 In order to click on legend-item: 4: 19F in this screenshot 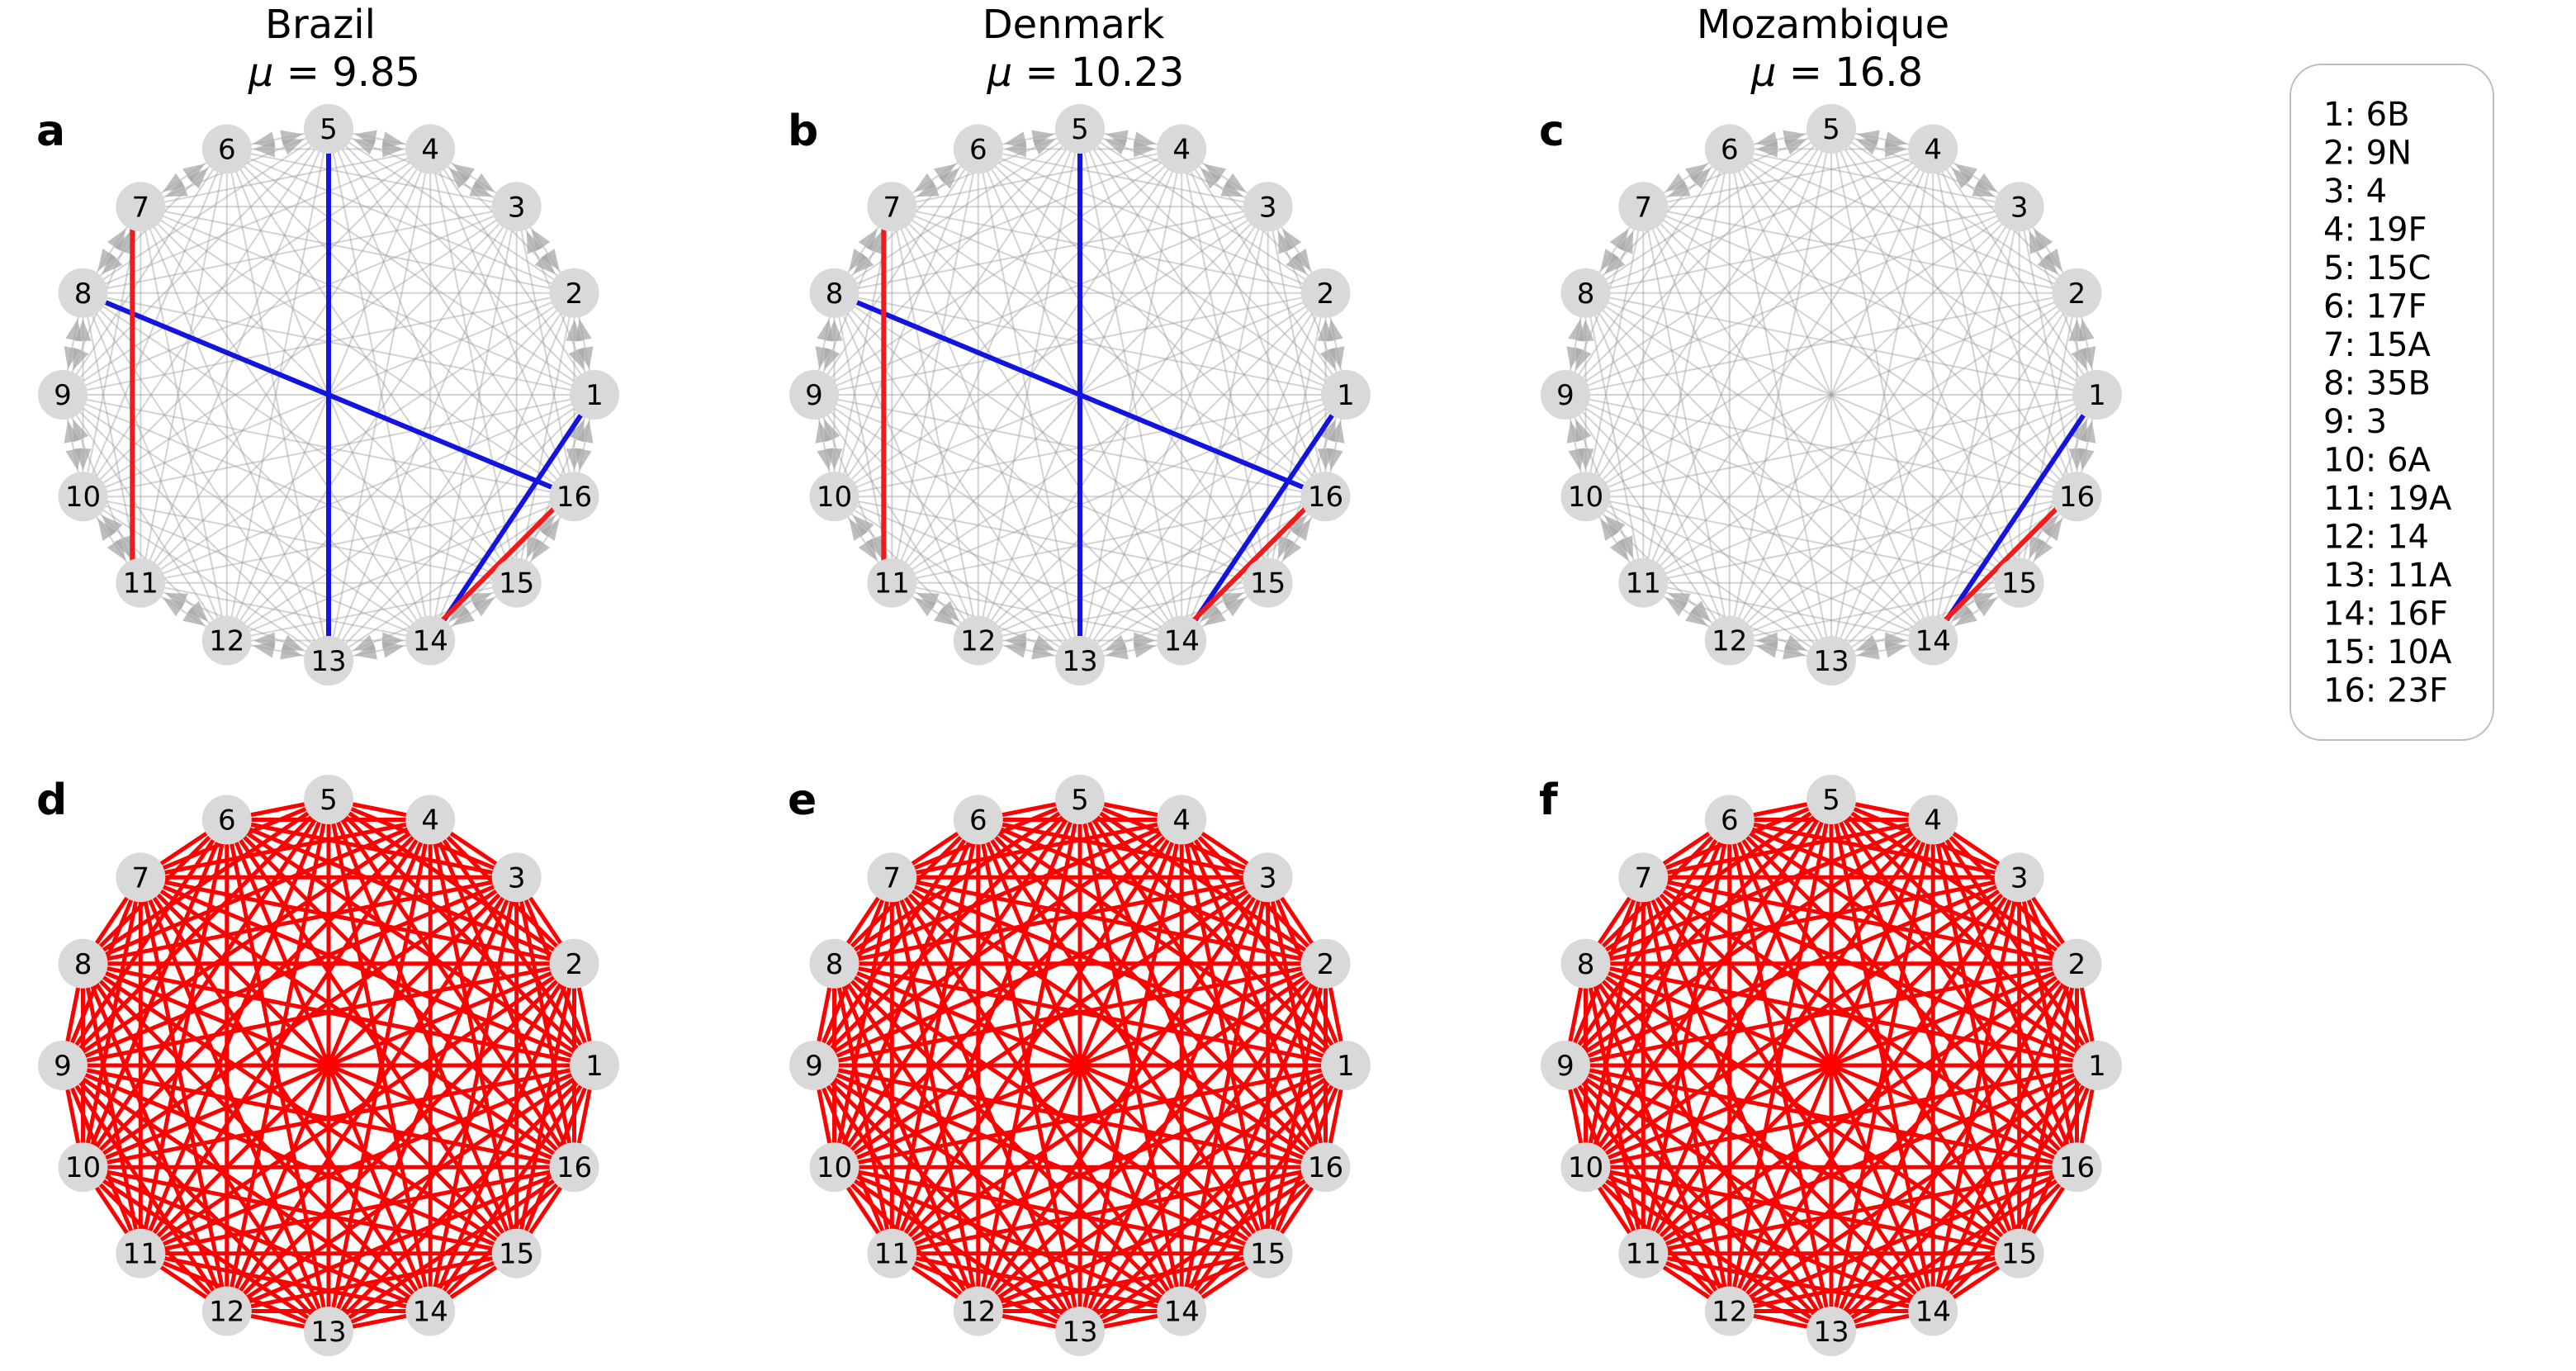, I will do `click(2375, 230)`.